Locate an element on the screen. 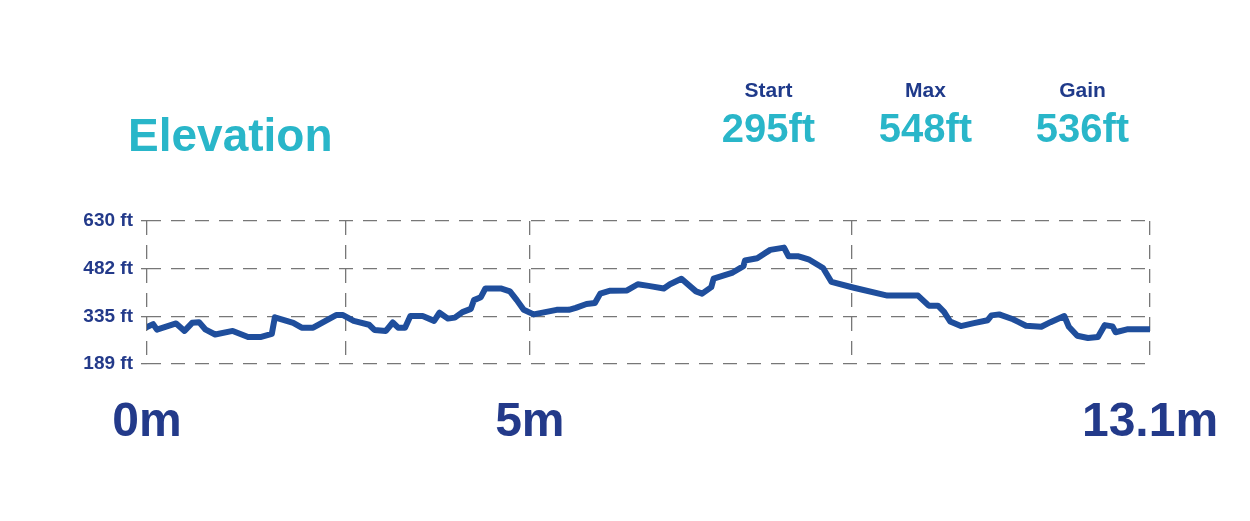  y-tick-label: 189 ft is located at coordinates (108, 363).